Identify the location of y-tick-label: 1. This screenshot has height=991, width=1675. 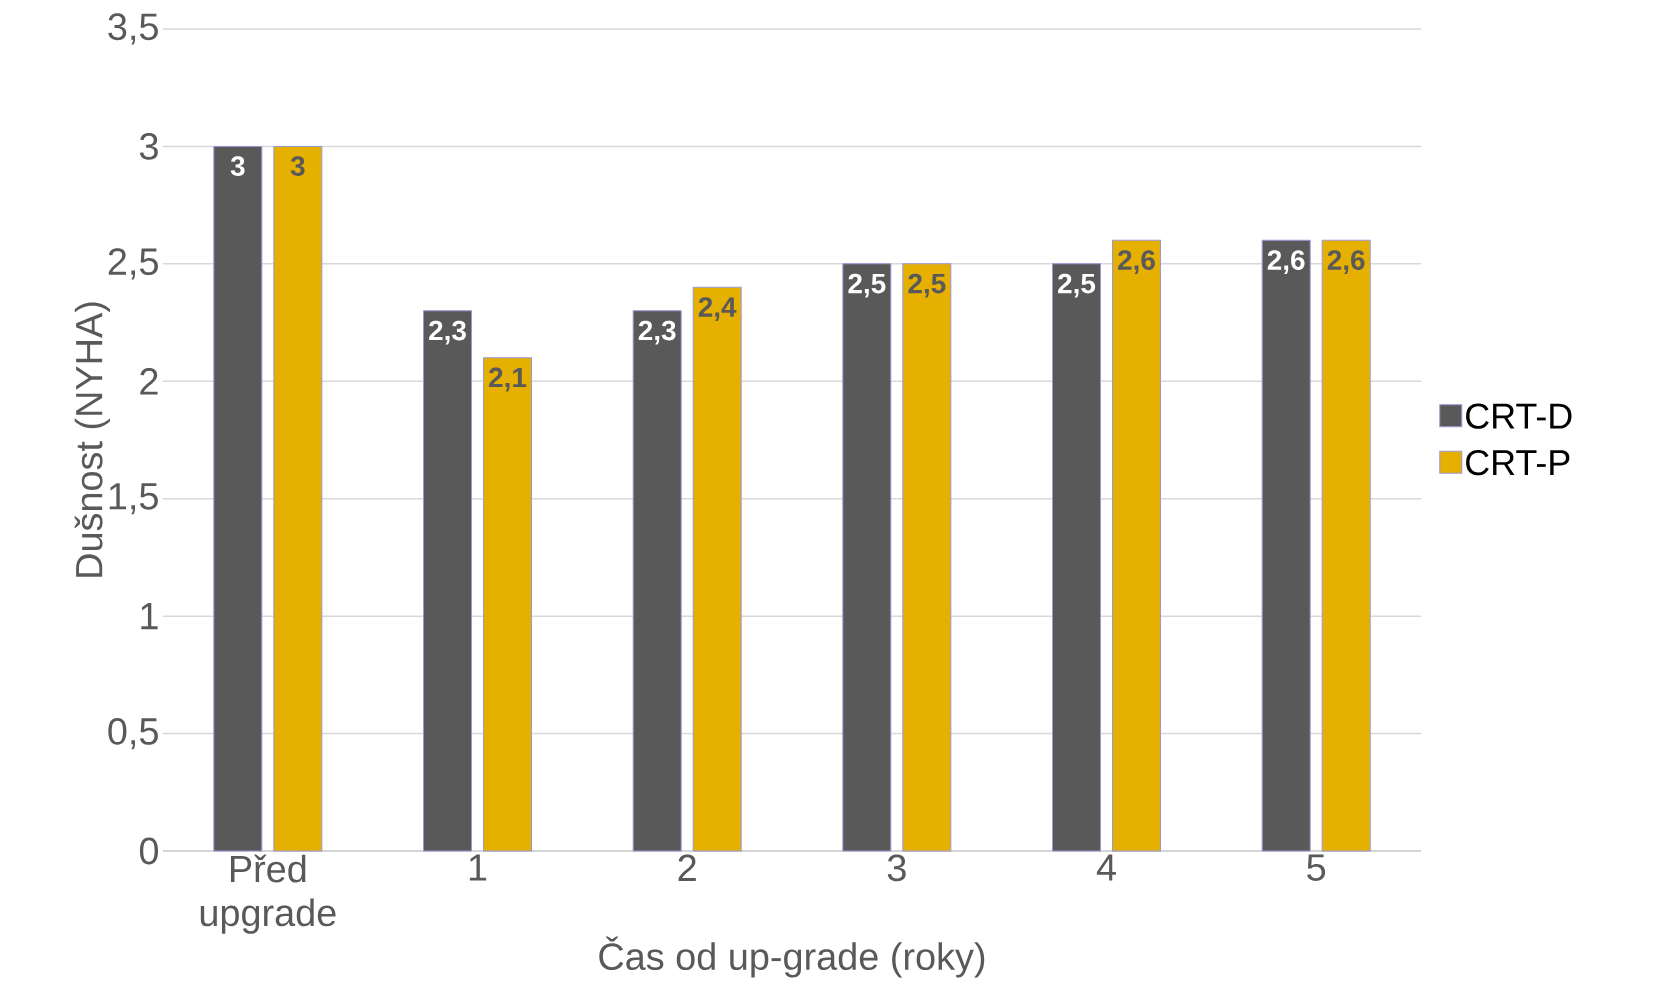
(149, 616).